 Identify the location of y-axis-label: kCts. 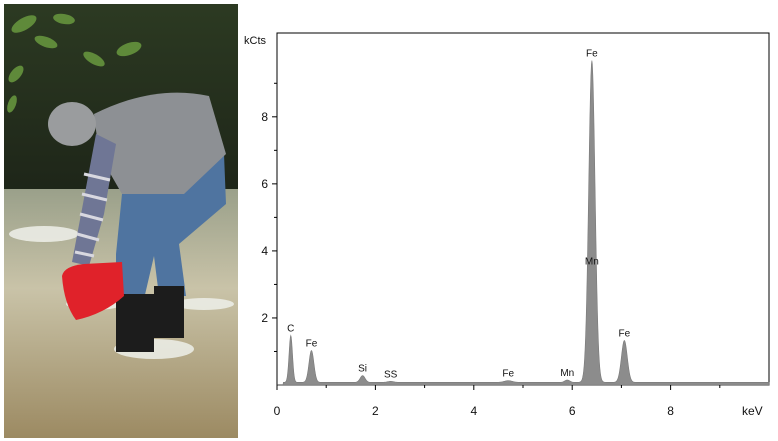
(255, 41).